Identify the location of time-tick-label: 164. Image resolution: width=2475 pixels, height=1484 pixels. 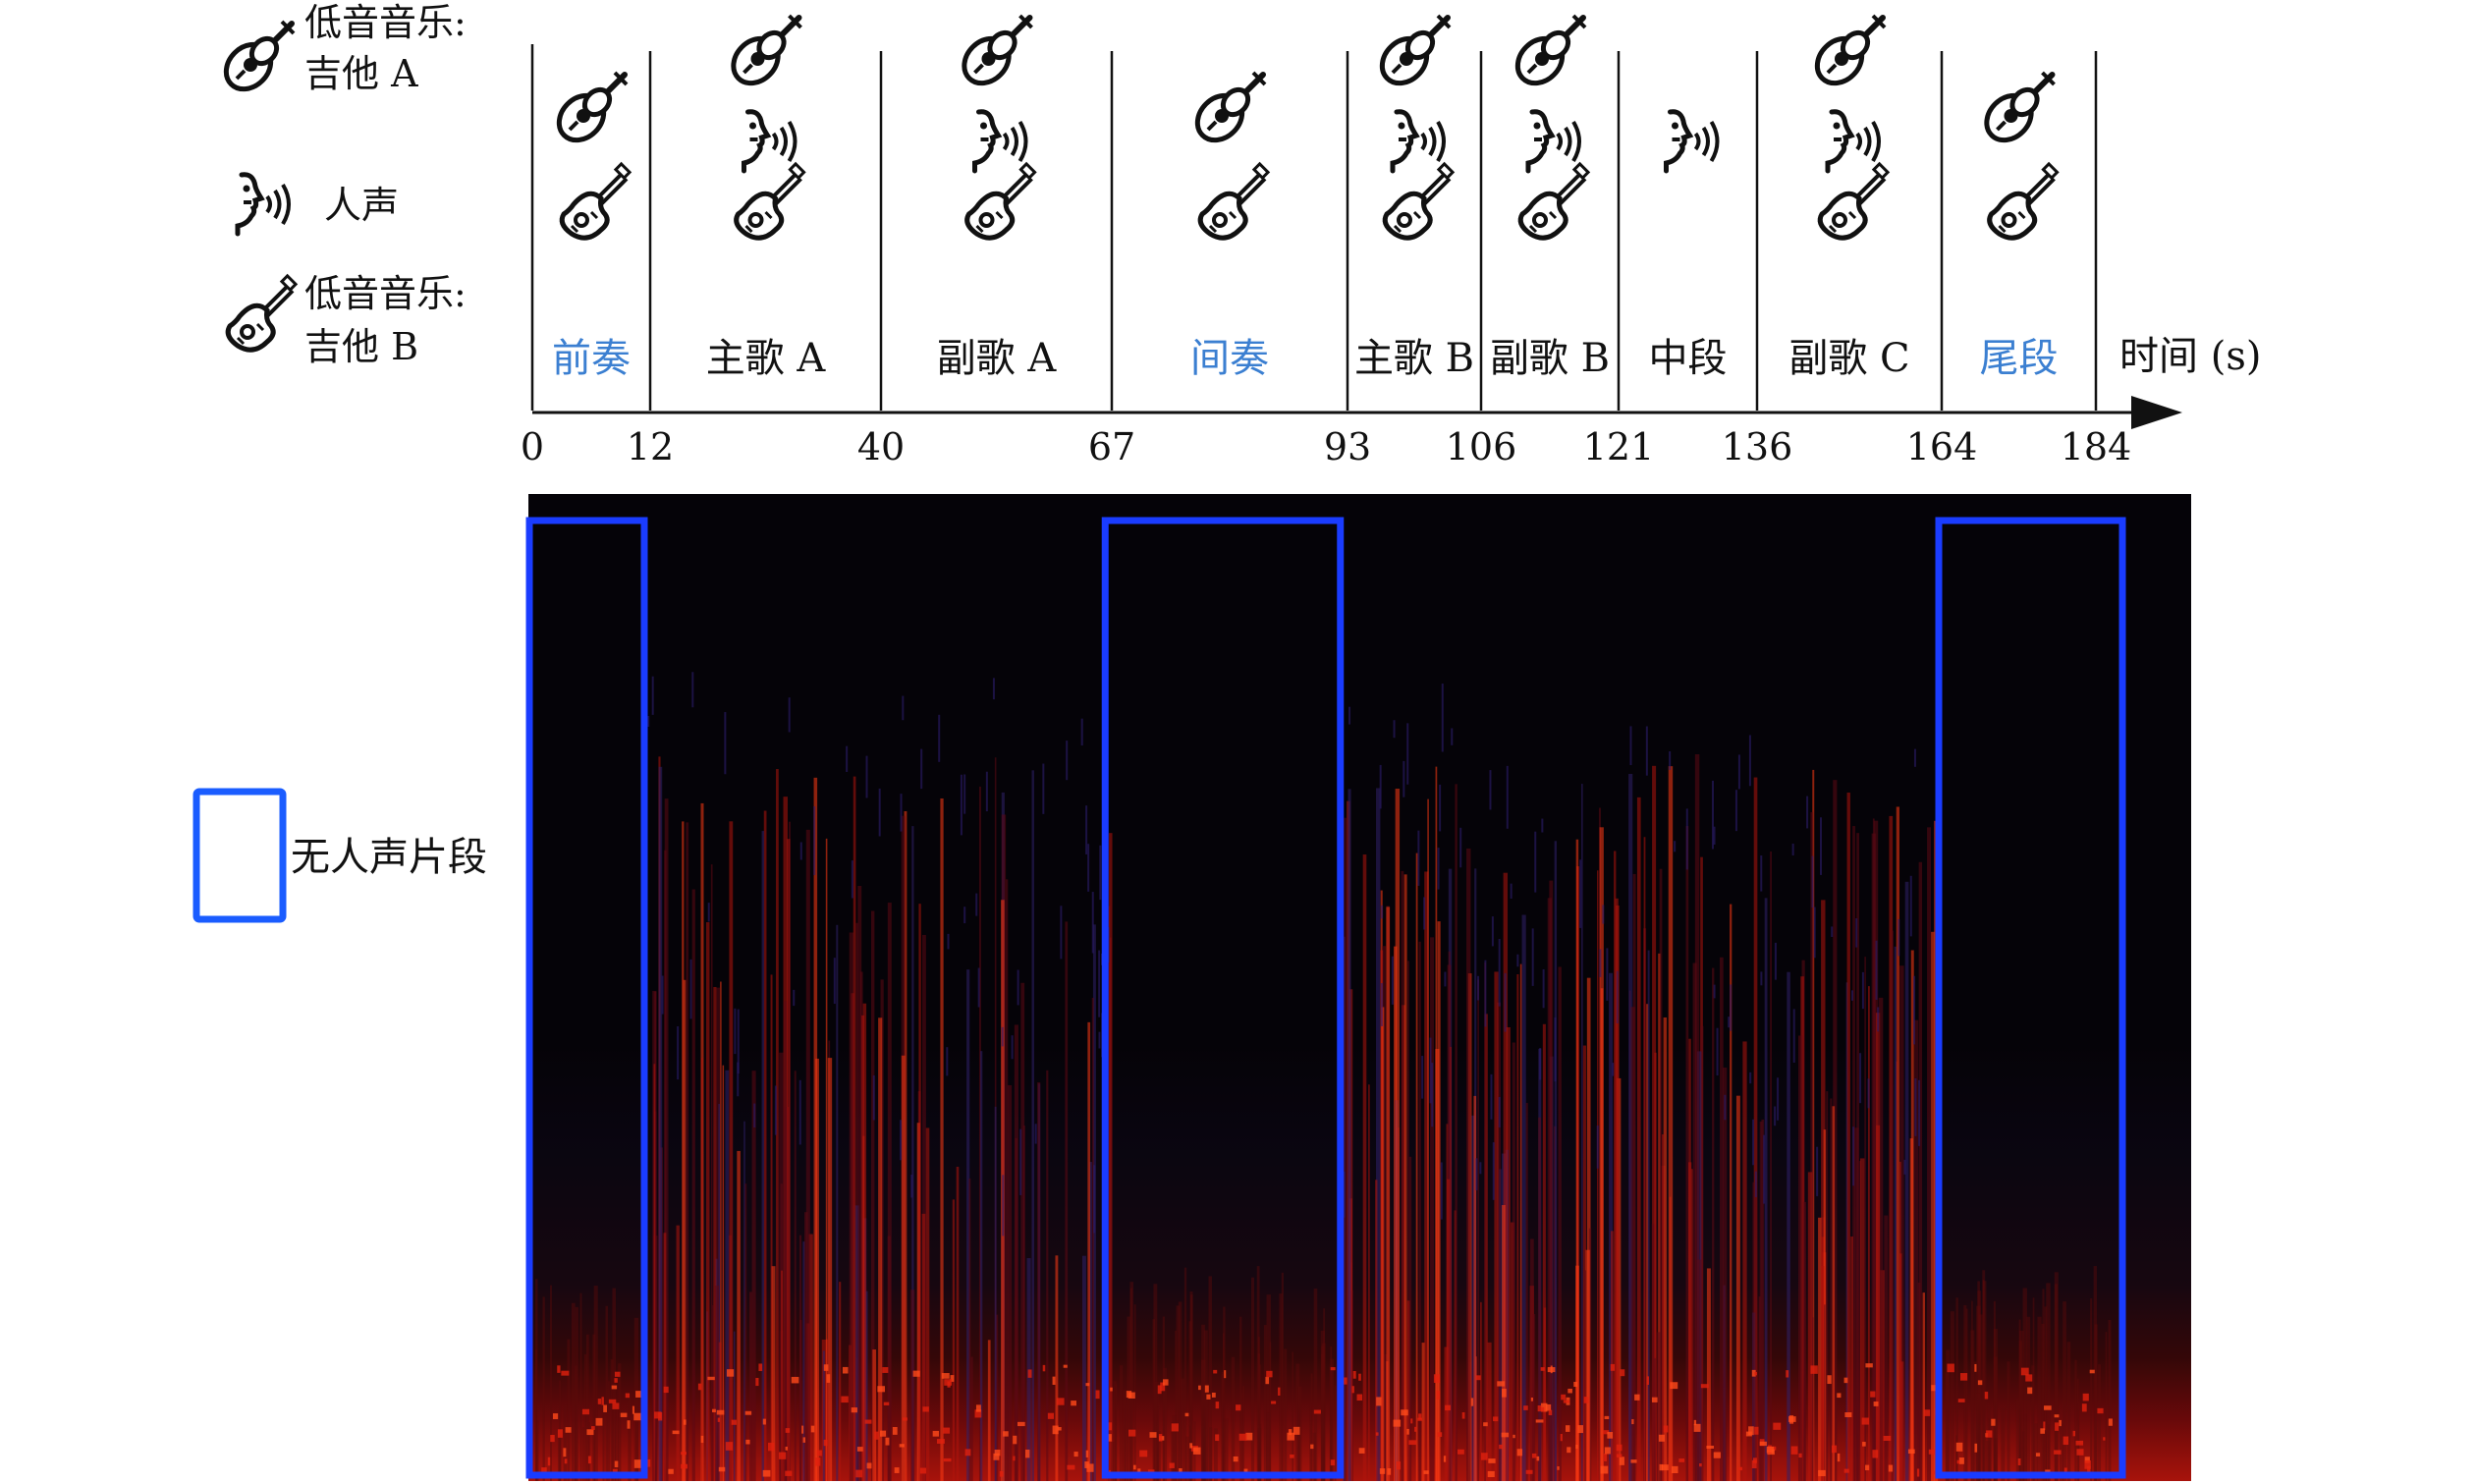
(1942, 446).